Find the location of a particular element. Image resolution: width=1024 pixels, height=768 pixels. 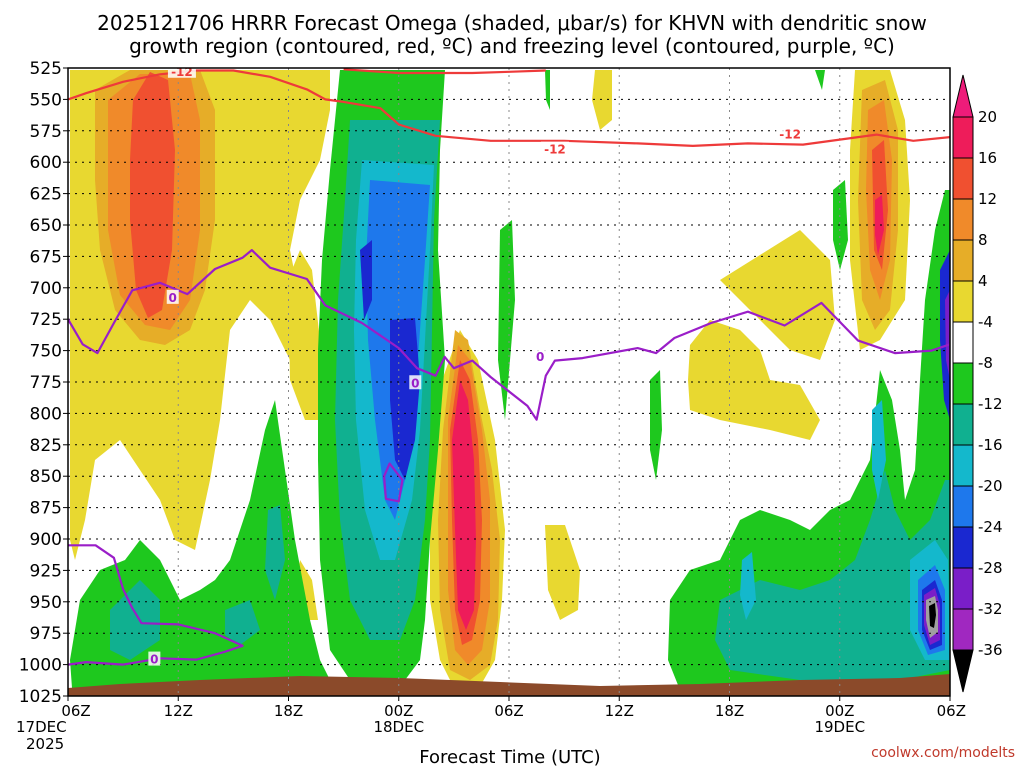

y-tick-label: 625 is located at coordinates (46, 195).